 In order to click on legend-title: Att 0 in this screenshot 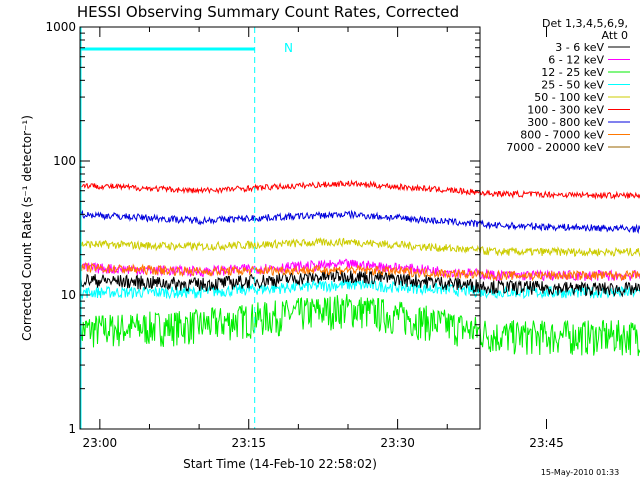, I will do `click(615, 35)`.